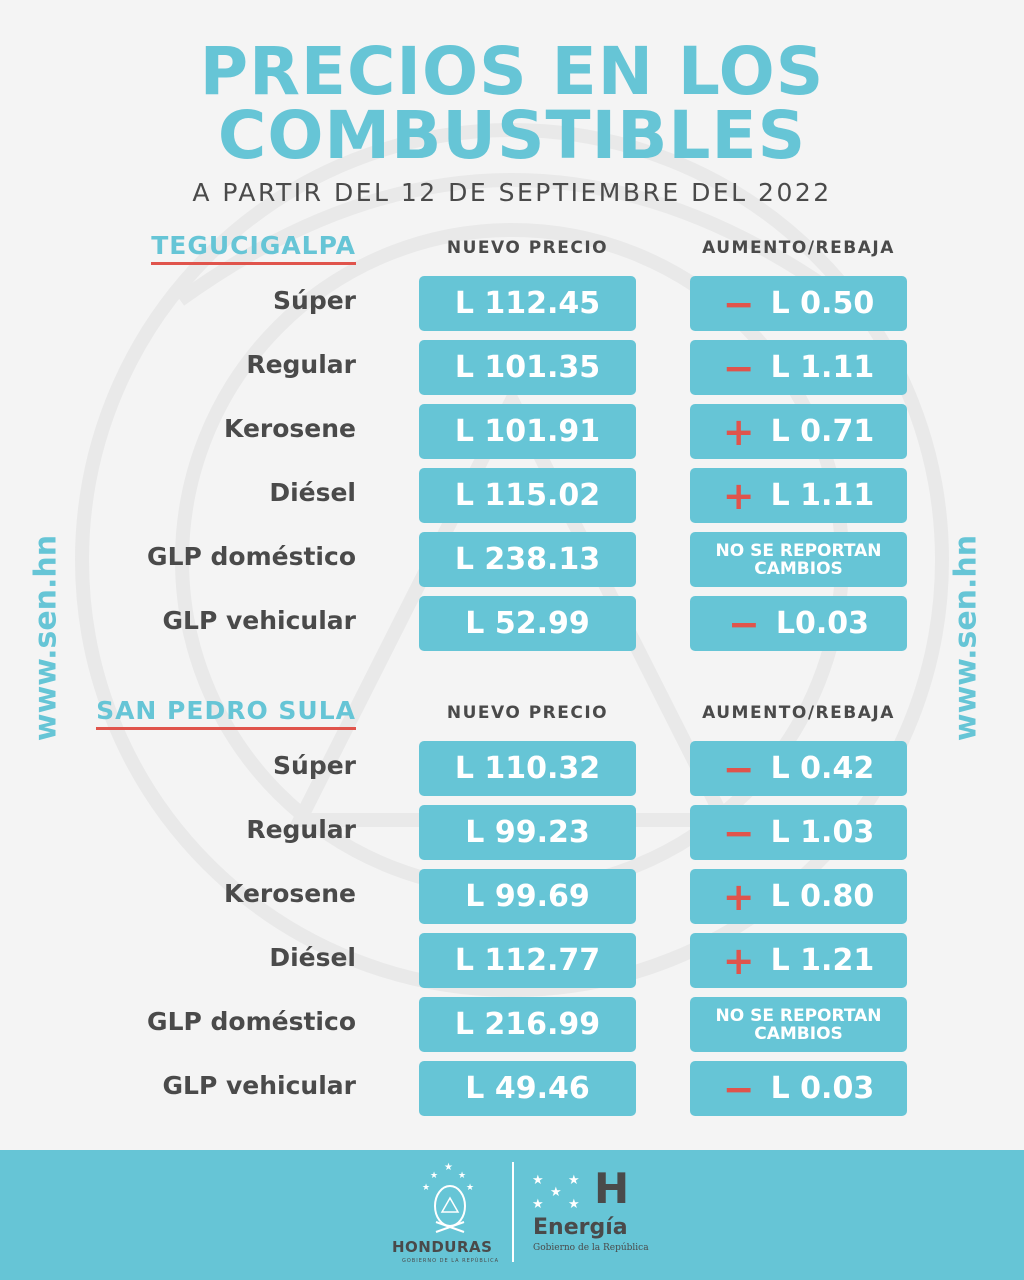 This screenshot has height=1280, width=1024. I want to click on new-price-value: L 99.23, so click(527, 832).